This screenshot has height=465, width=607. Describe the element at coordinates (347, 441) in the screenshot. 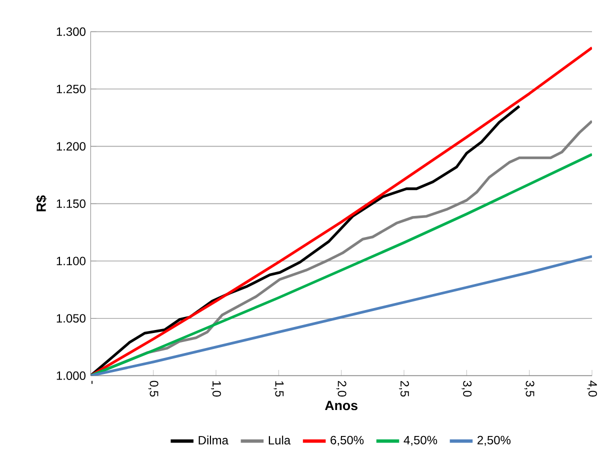

I see `legend-label: 6,50%` at that location.